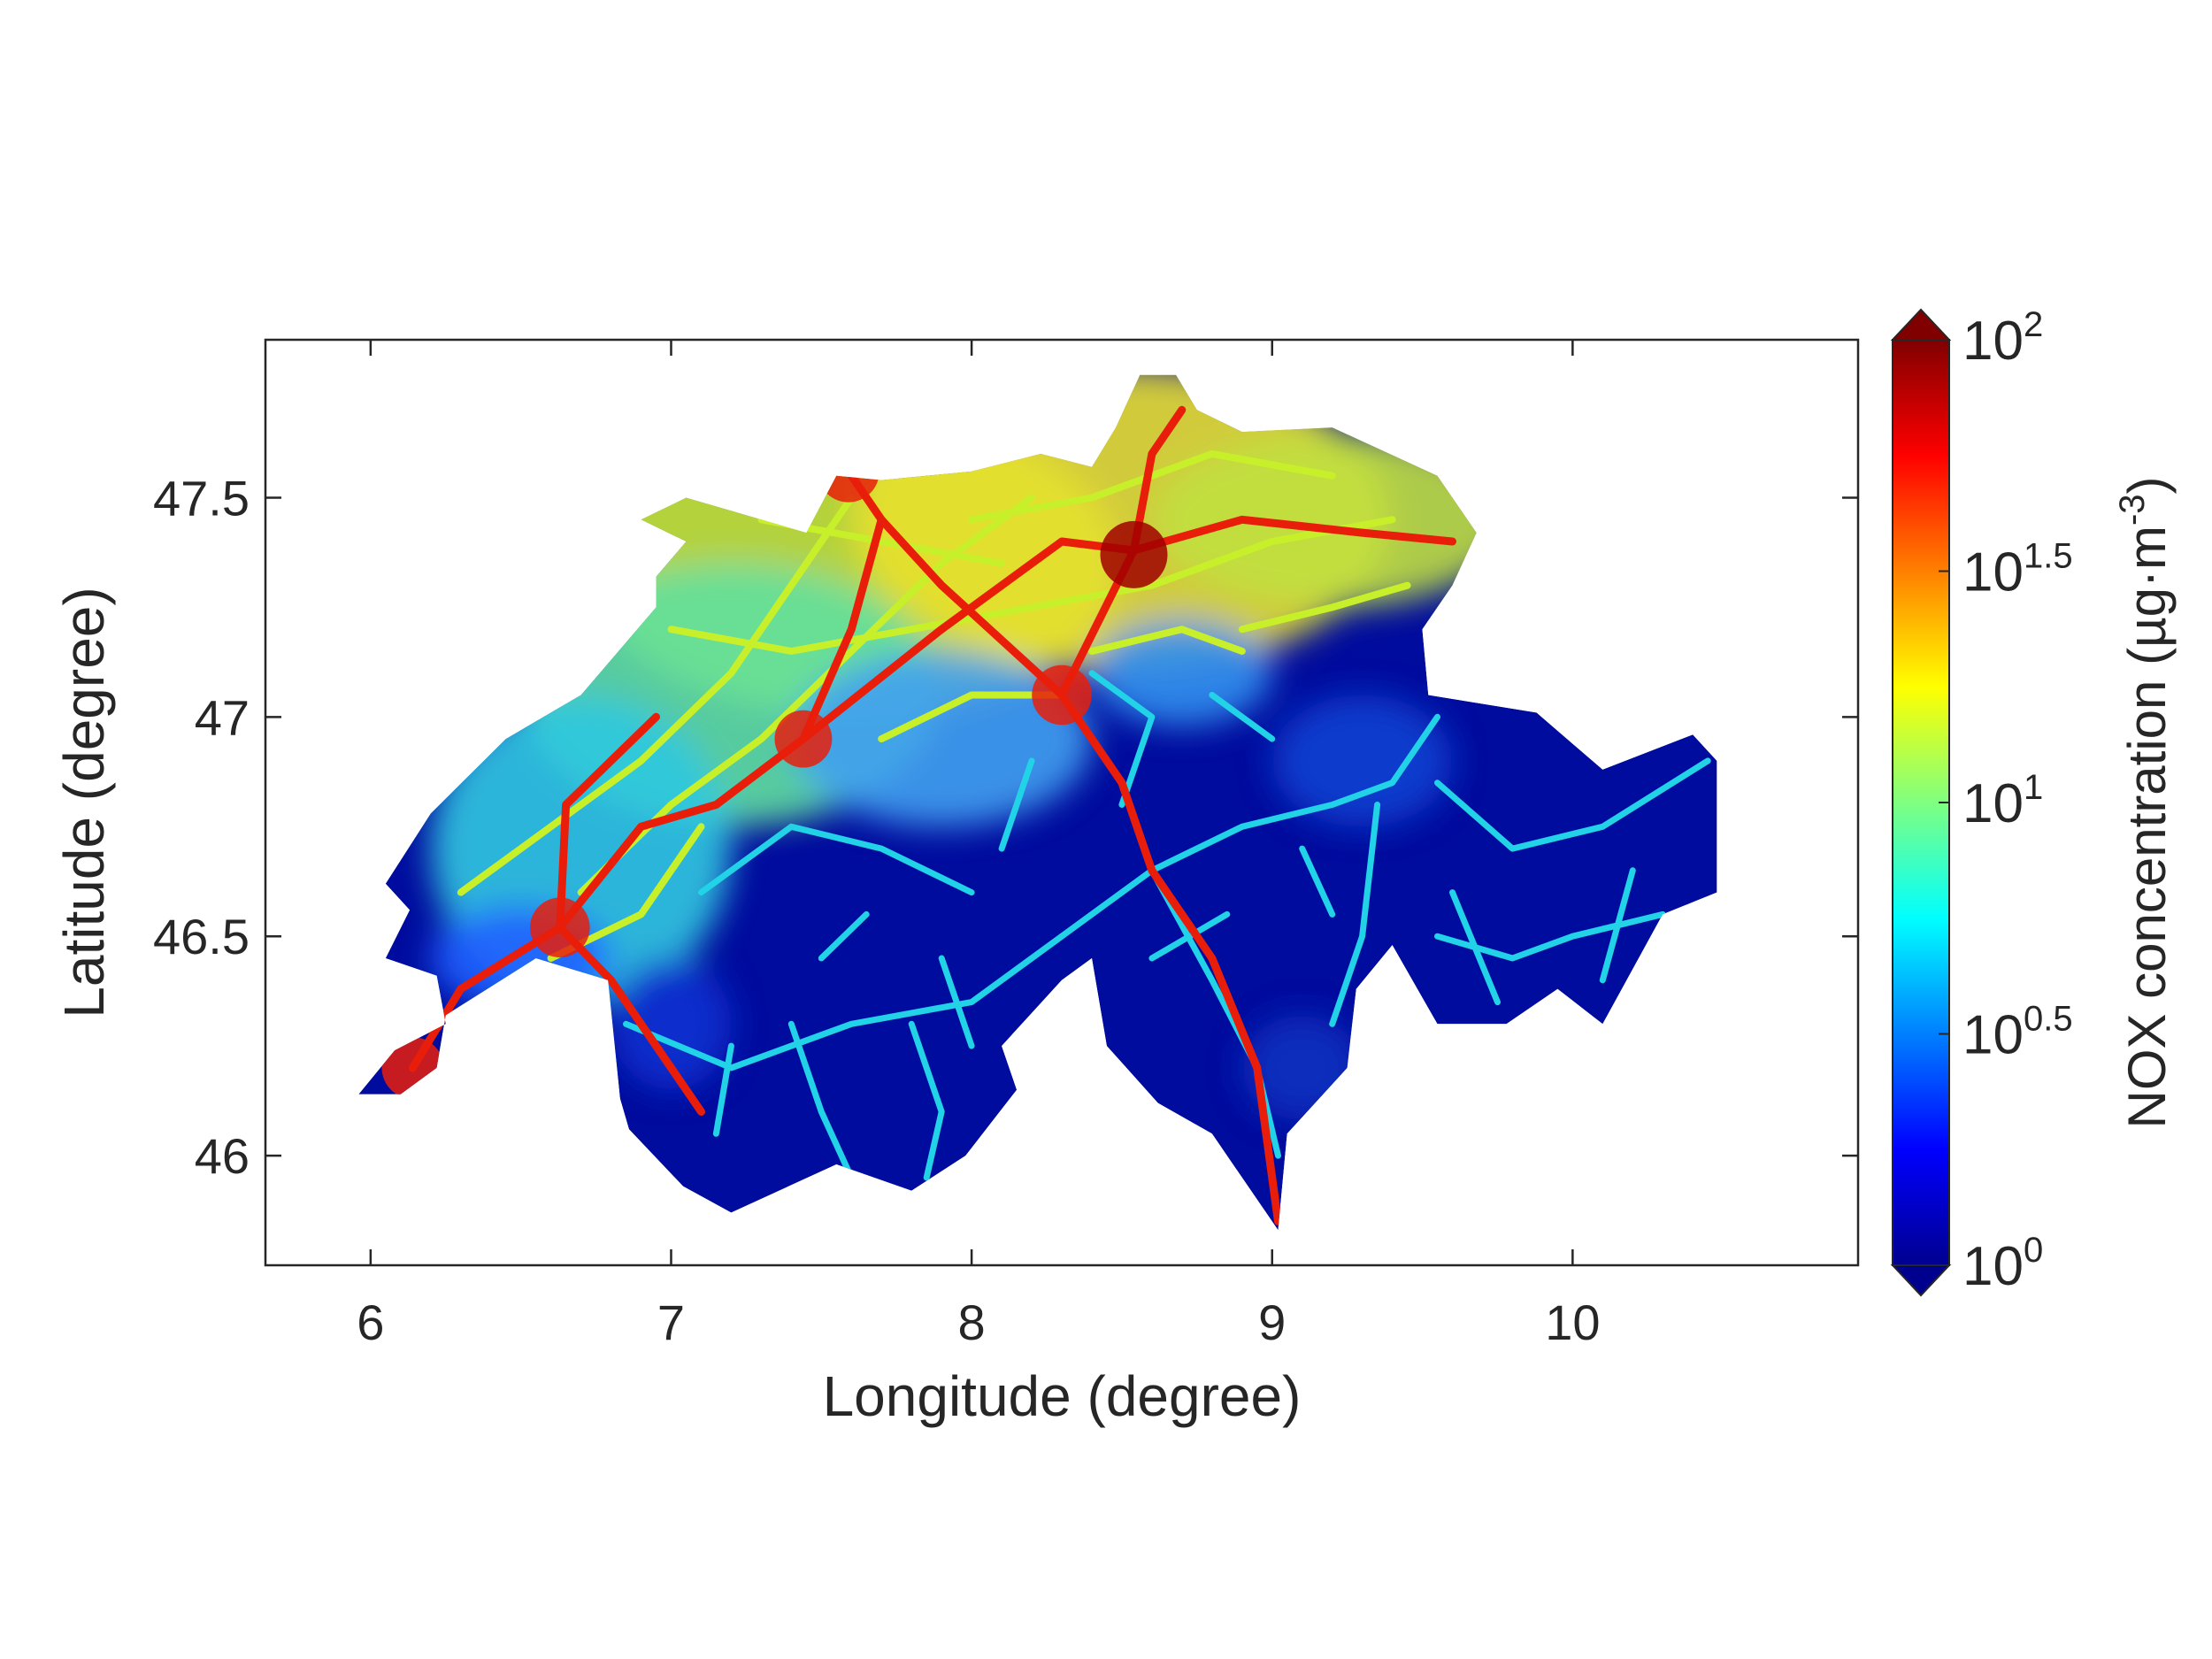 The width and height of the screenshot is (2212, 1659). I want to click on y-tick-label: 46.5, so click(202, 937).